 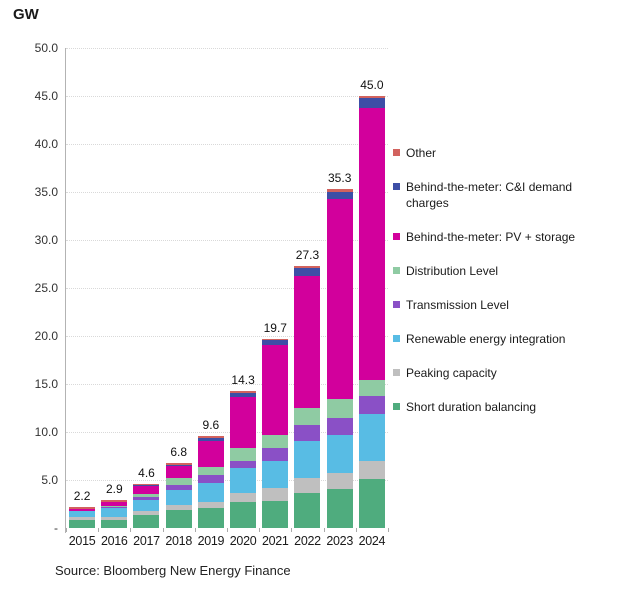 What do you see at coordinates (339, 408) in the screenshot?
I see `bar-segment-distribution-level-2023` at bounding box center [339, 408].